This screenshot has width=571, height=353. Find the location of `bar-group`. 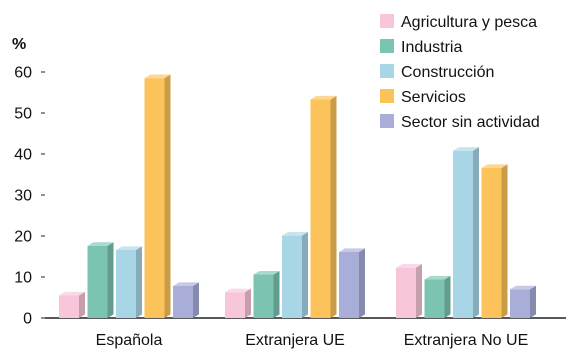

bar-group is located at coordinates (466, 232).